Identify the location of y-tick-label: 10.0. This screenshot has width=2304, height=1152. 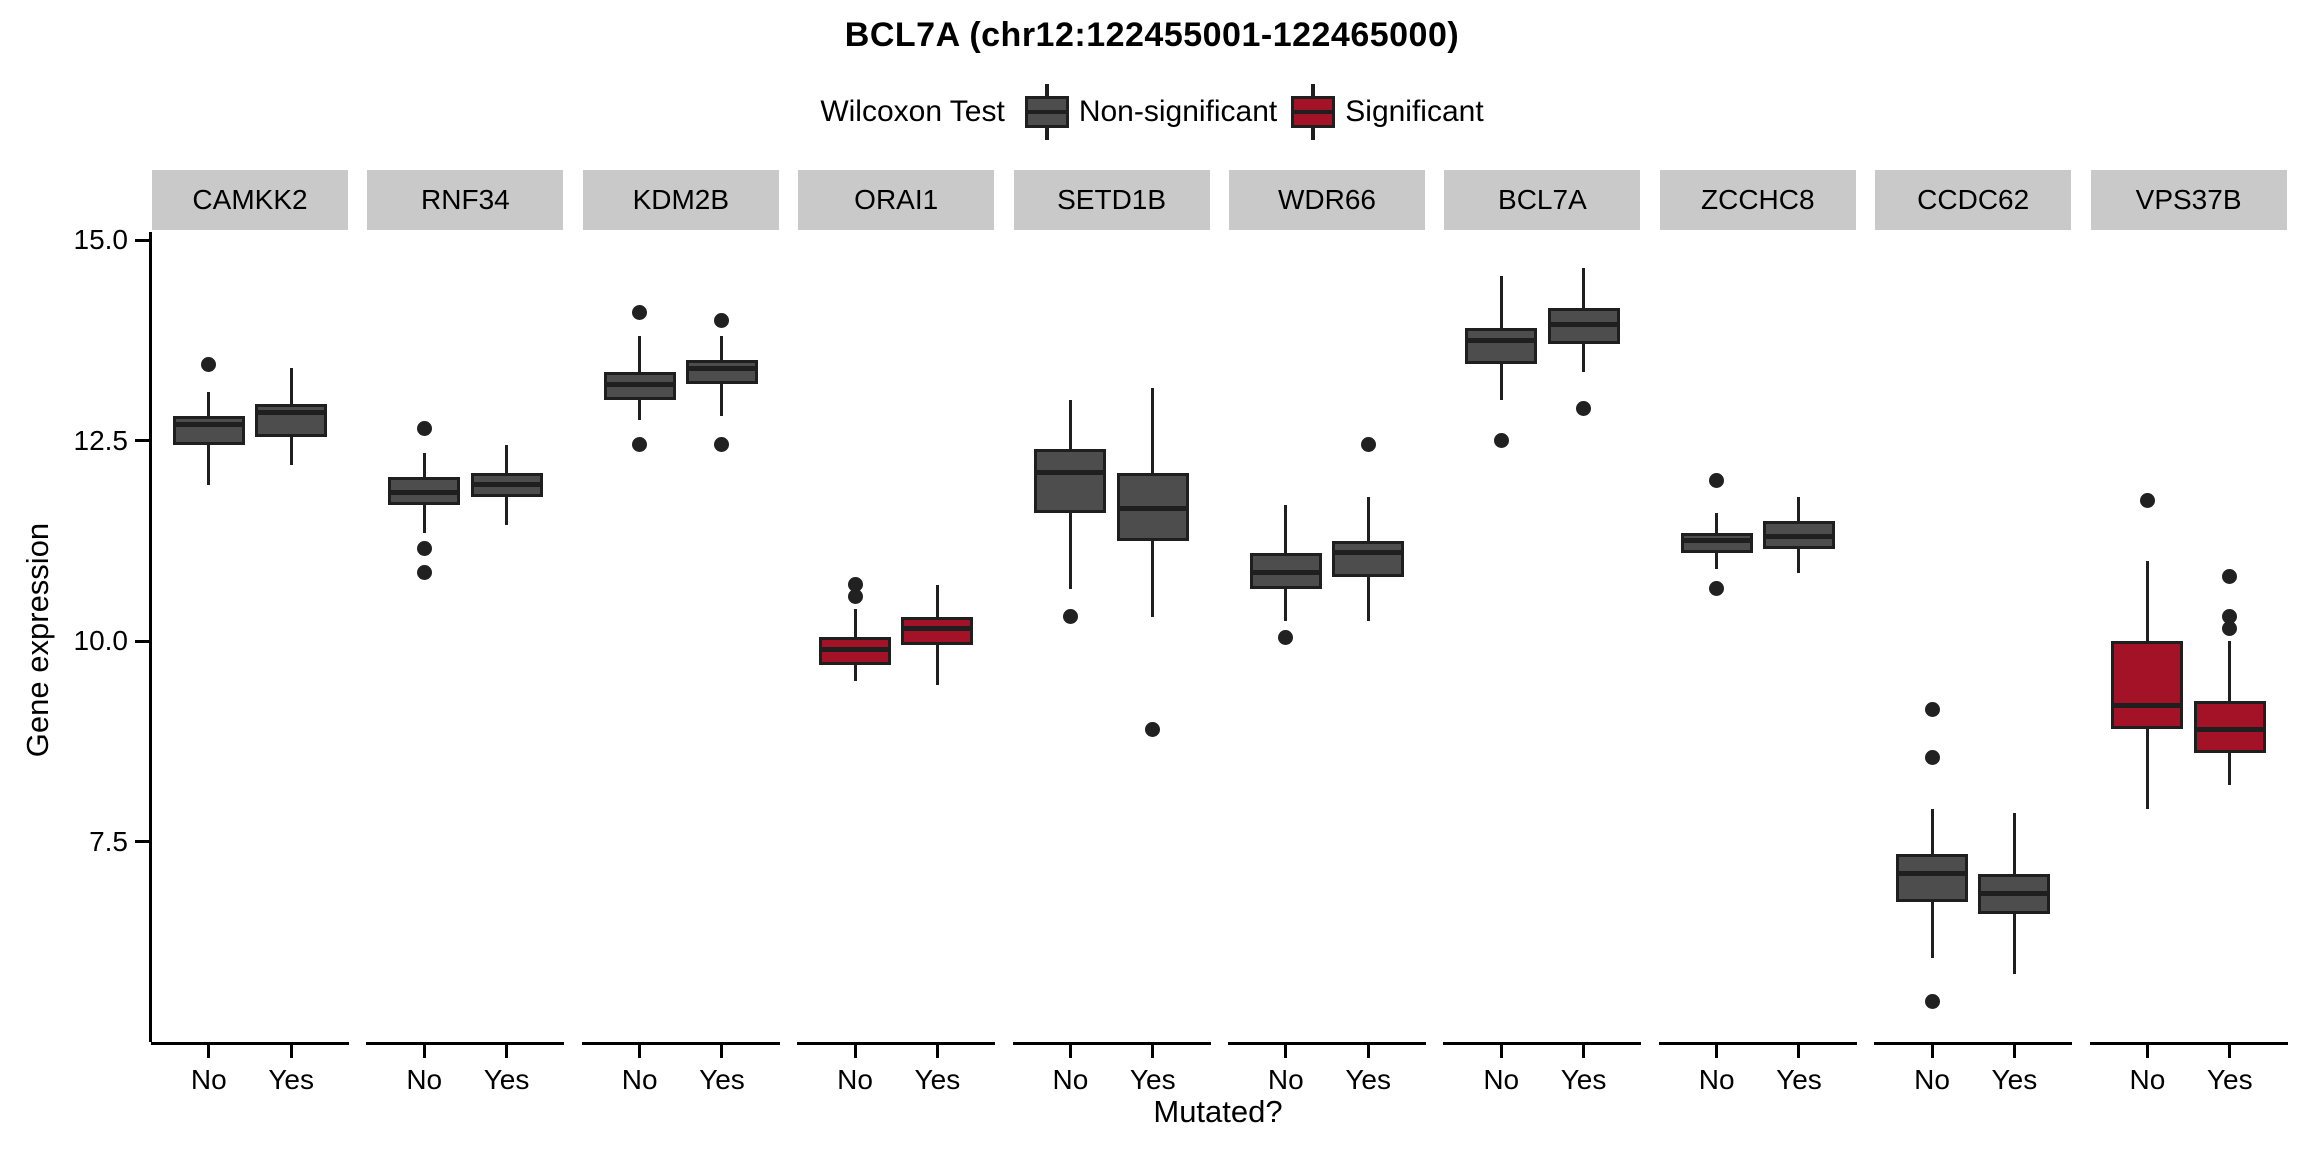
(101, 640).